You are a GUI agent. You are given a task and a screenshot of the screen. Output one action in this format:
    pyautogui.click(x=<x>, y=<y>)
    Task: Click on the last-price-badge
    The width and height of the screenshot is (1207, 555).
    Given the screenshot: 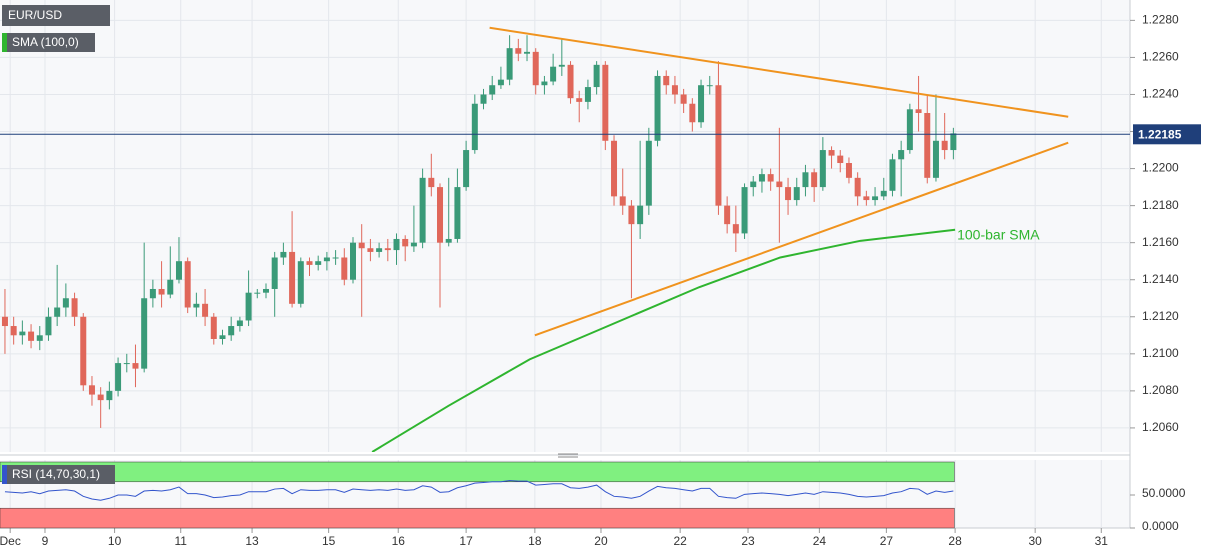 What is the action you would take?
    pyautogui.click(x=1167, y=134)
    